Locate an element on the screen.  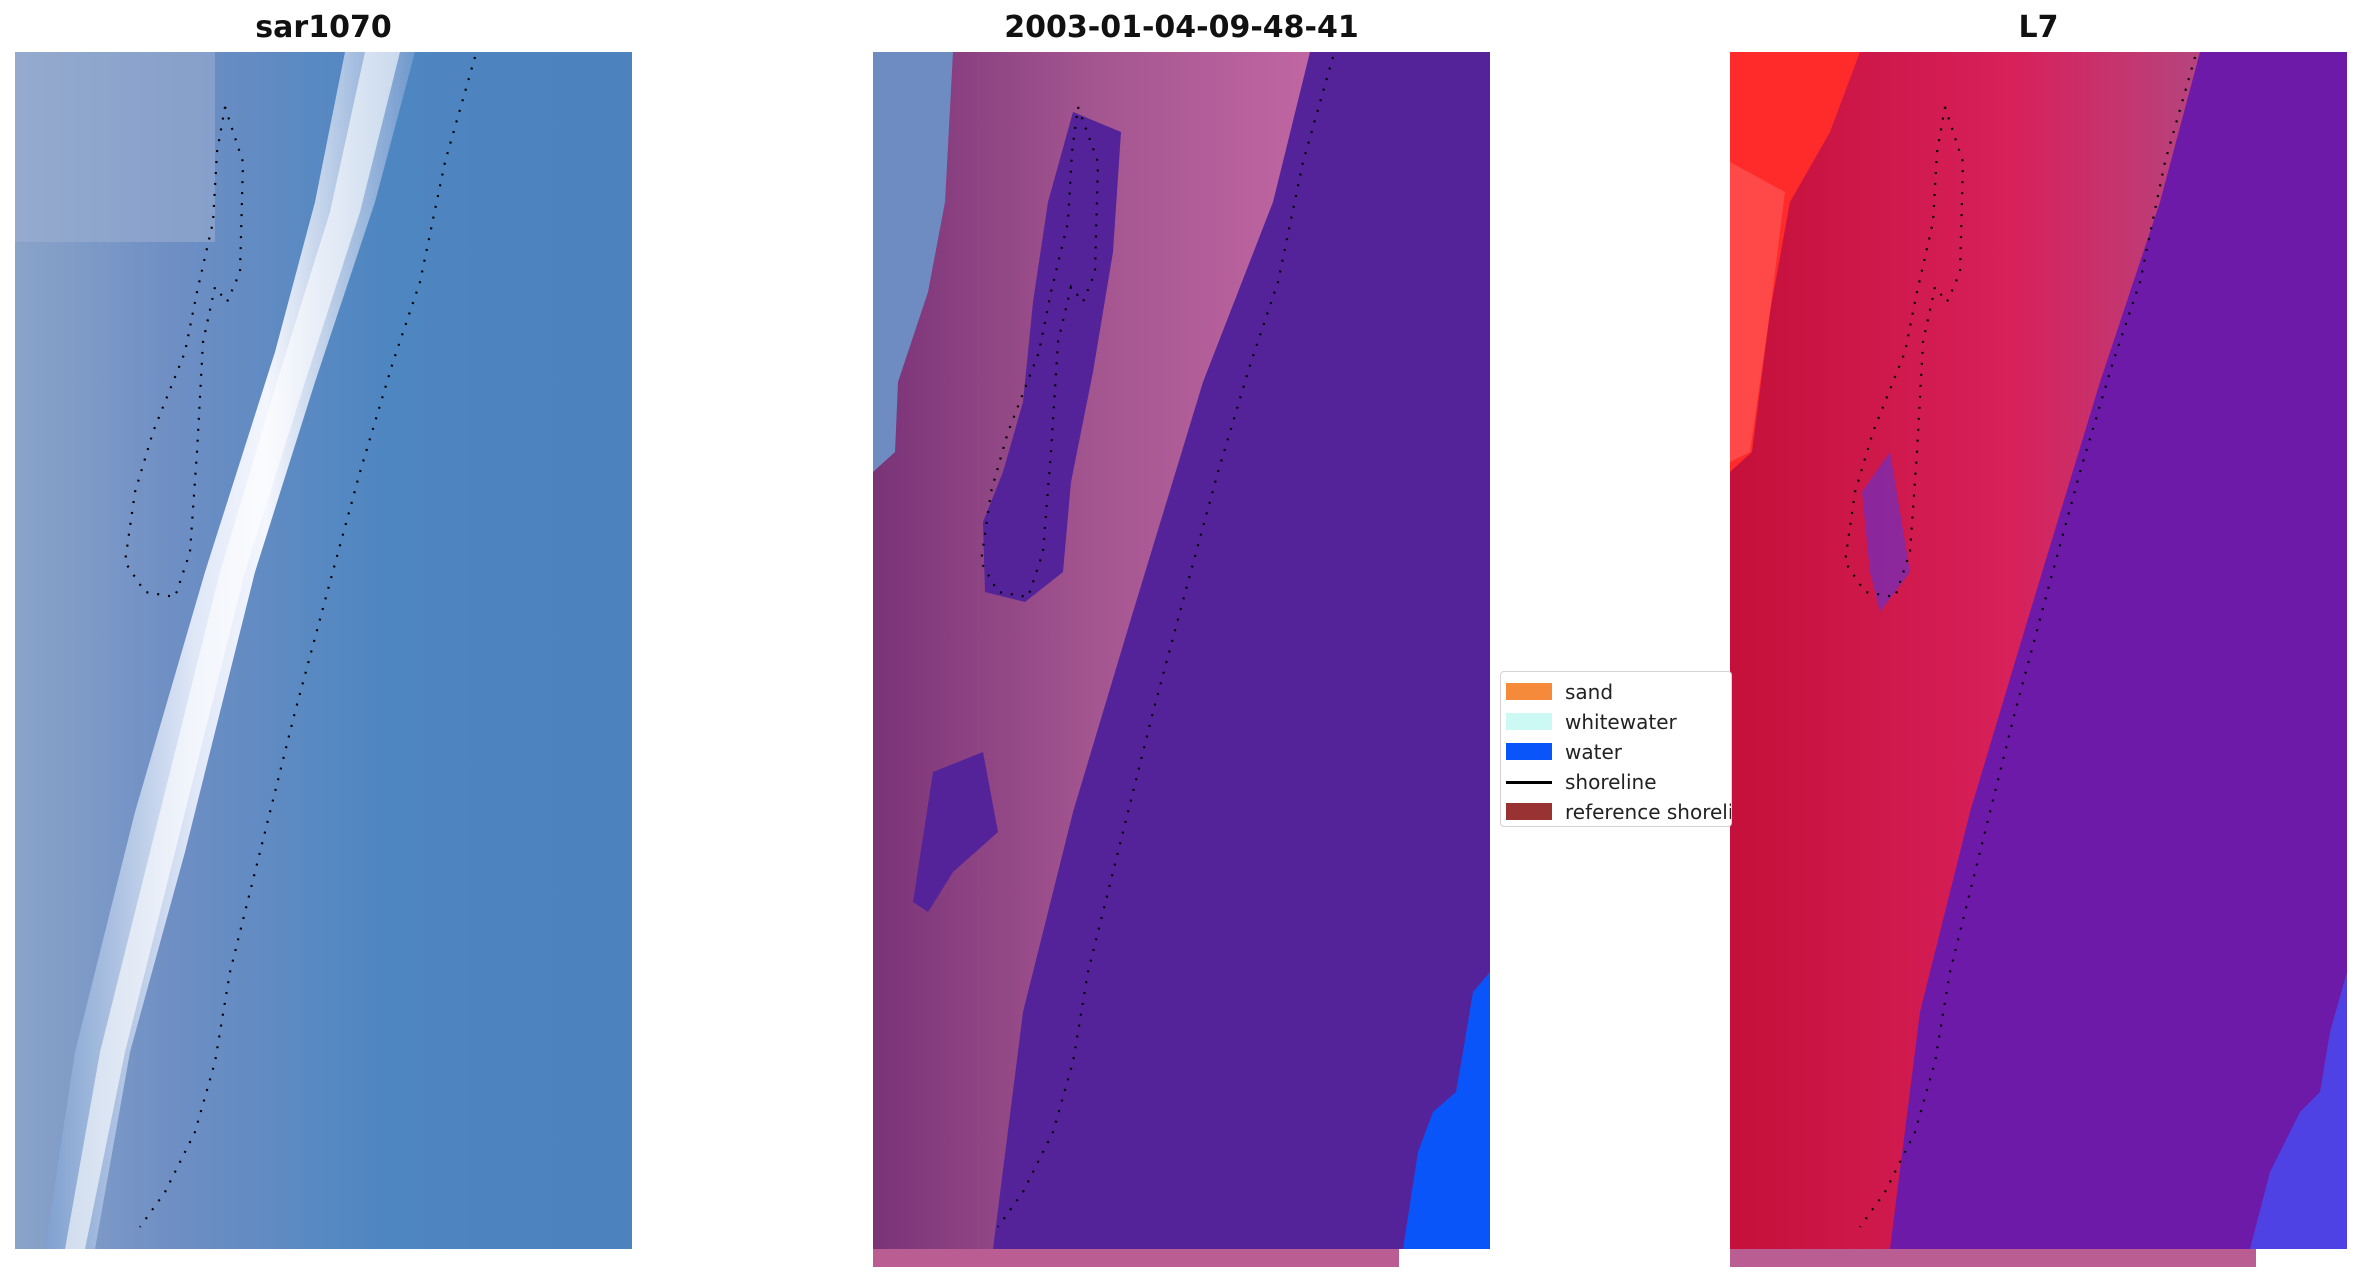
shoreline-line-swatch is located at coordinates (1529, 782).